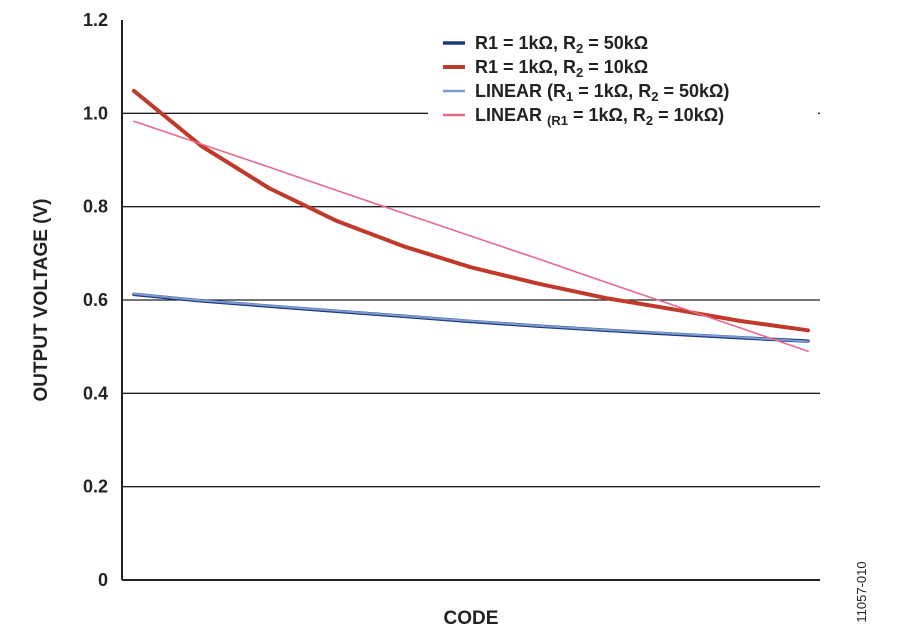  What do you see at coordinates (95, 20) in the screenshot?
I see `y-tick-label: 1.2` at bounding box center [95, 20].